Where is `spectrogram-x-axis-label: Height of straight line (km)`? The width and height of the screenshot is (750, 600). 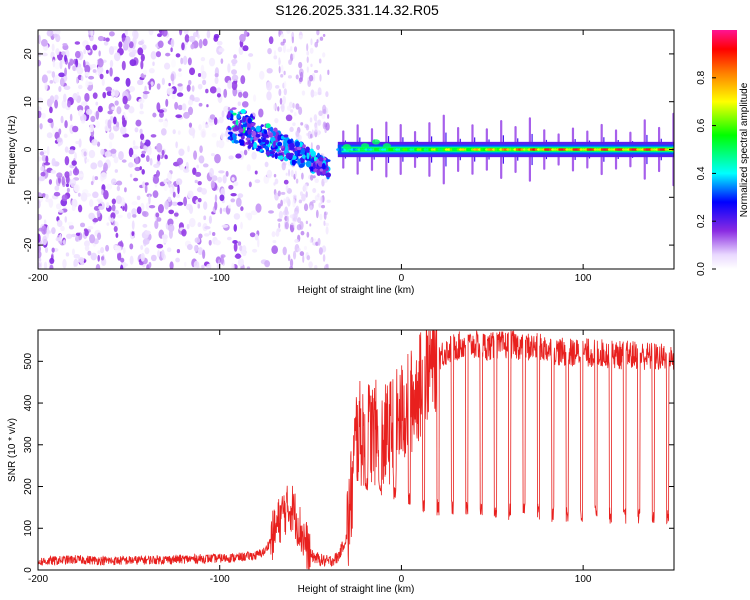 spectrogram-x-axis-label: Height of straight line (km) is located at coordinates (356, 290).